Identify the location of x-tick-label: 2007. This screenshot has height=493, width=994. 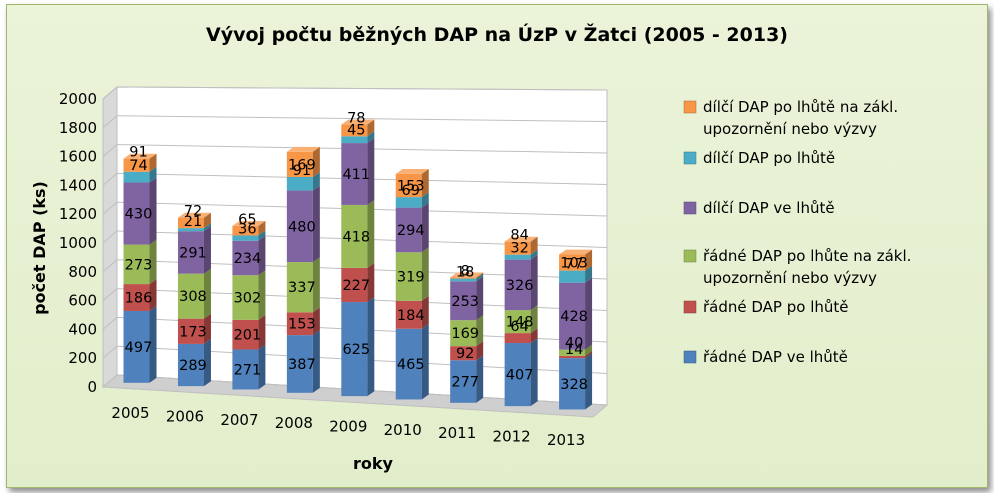
(239, 420).